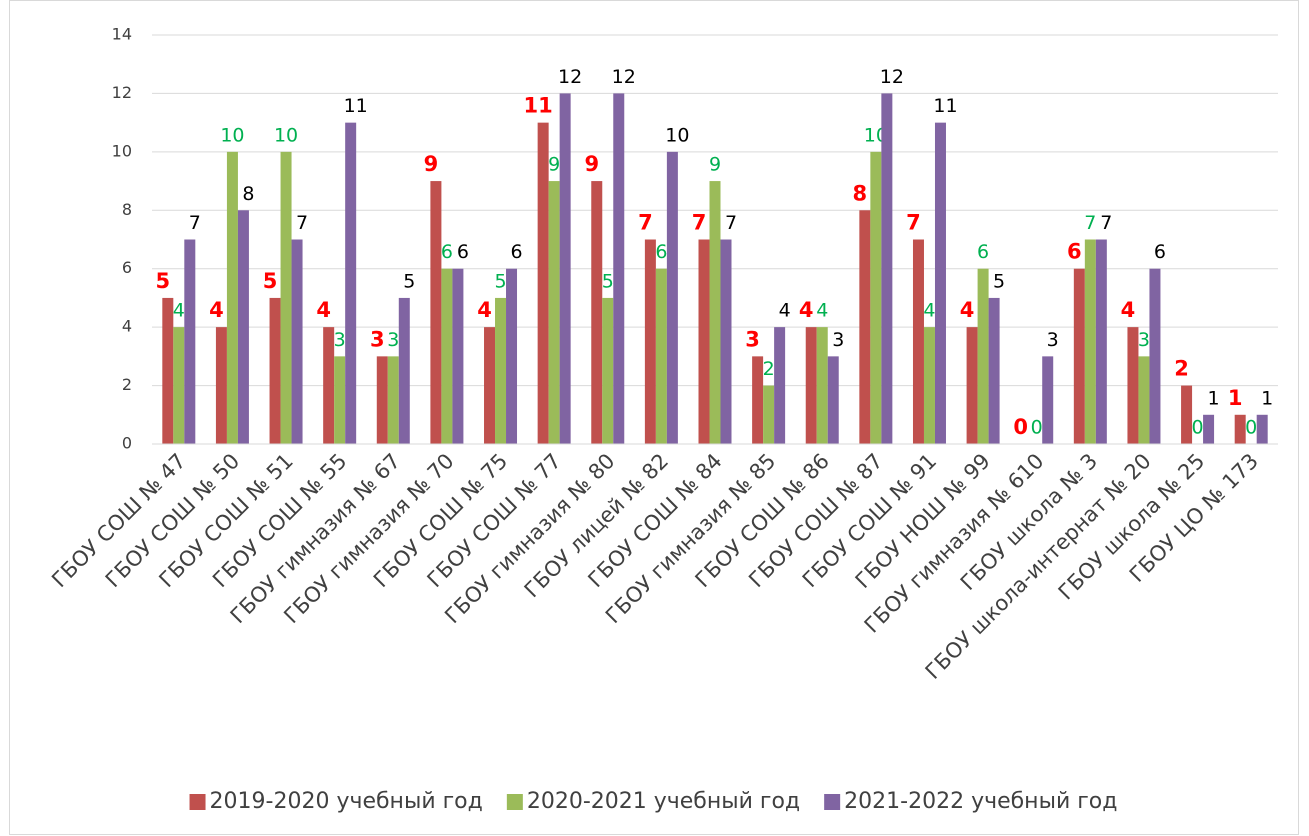 The image size is (1309, 836). What do you see at coordinates (980, 801) in the screenshot?
I see `legend-label: 2021-2022 учебный год` at bounding box center [980, 801].